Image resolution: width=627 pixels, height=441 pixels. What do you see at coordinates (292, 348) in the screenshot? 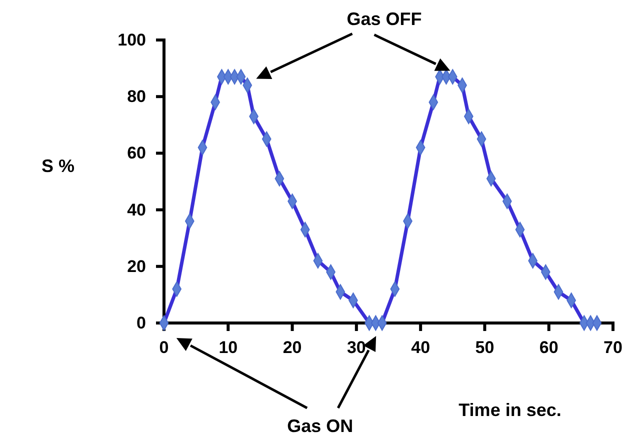
I see `x-tick-label: 20` at bounding box center [292, 348].